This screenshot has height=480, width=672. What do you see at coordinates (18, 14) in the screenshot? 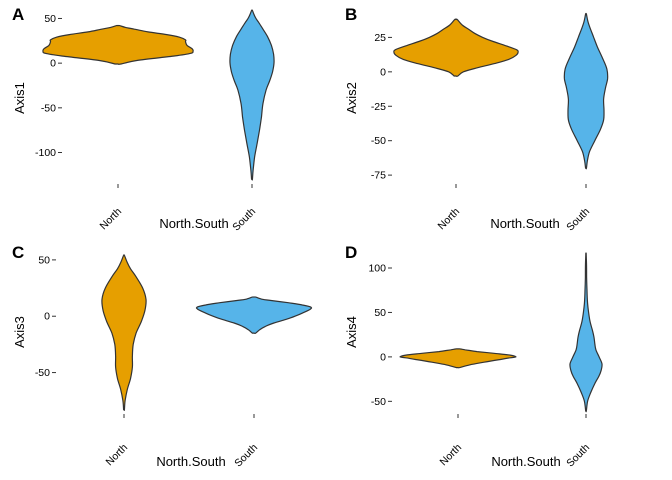
I see `panel-label: A` at bounding box center [18, 14].